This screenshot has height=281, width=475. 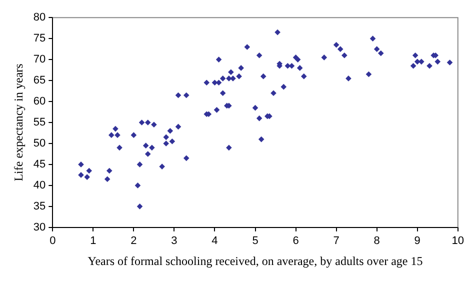 I want to click on x-tick-label: 2, so click(x=133, y=241).